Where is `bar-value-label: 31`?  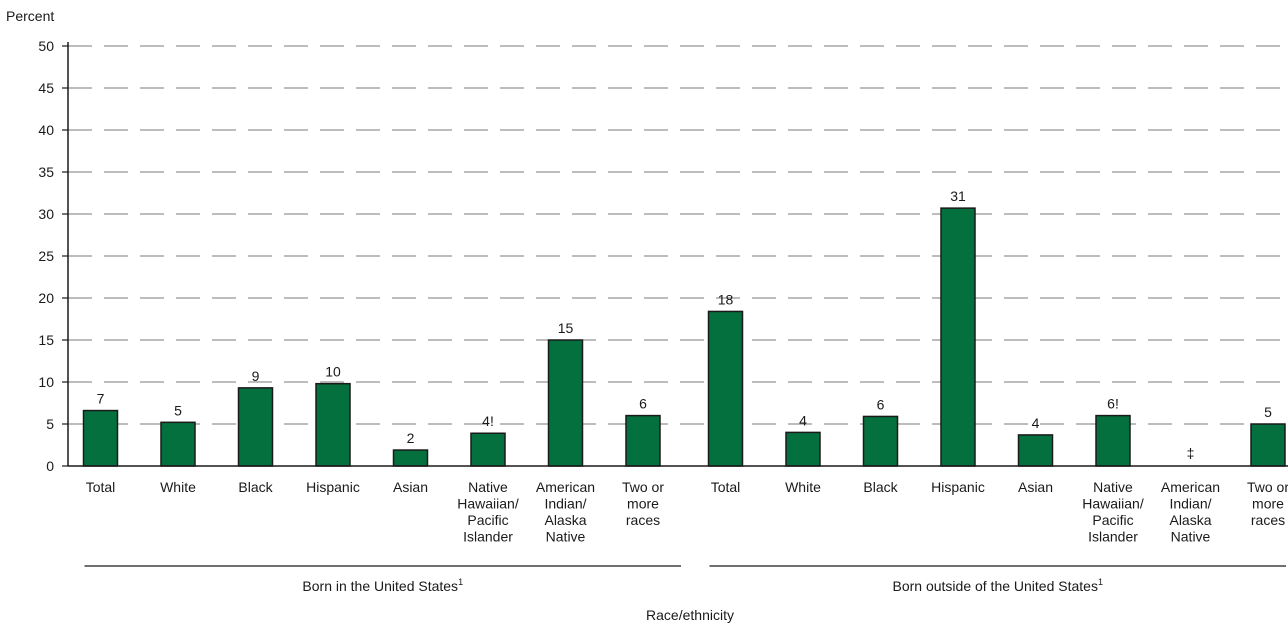 bar-value-label: 31 is located at coordinates (958, 196).